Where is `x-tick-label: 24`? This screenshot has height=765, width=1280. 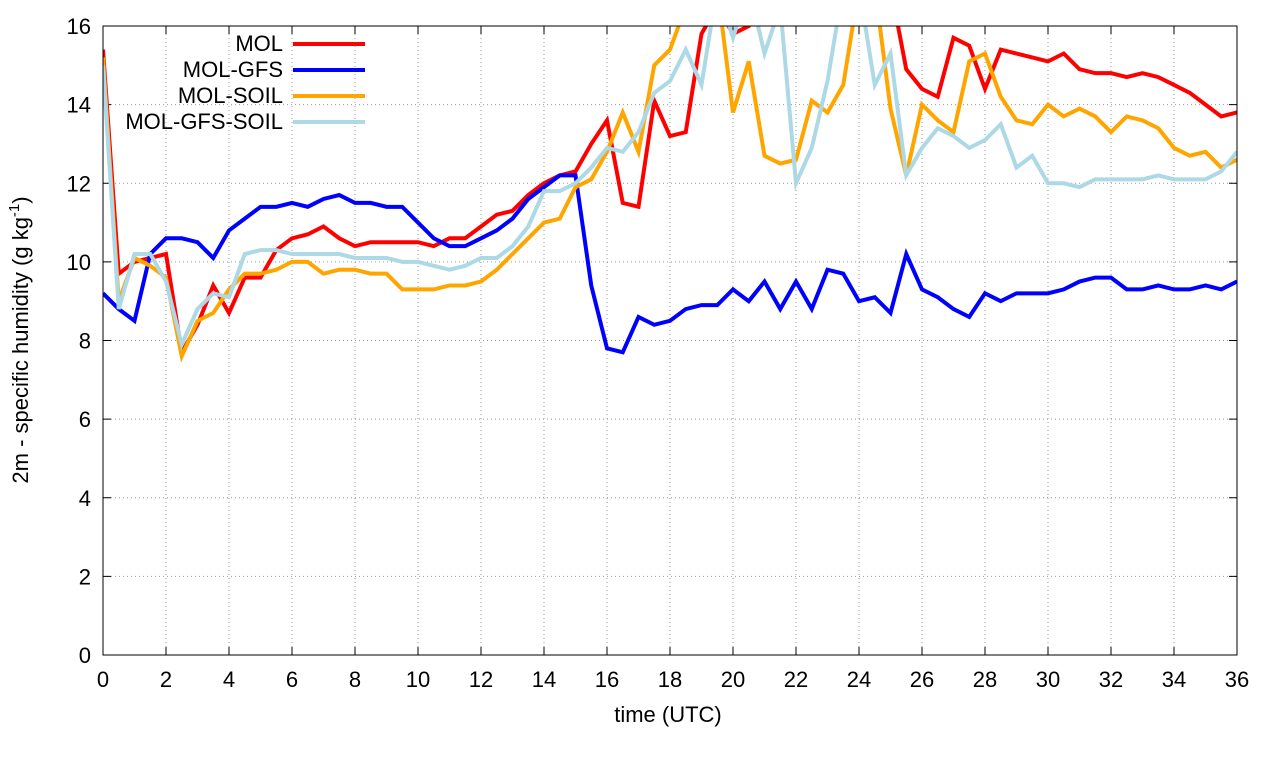 x-tick-label: 24 is located at coordinates (859, 679).